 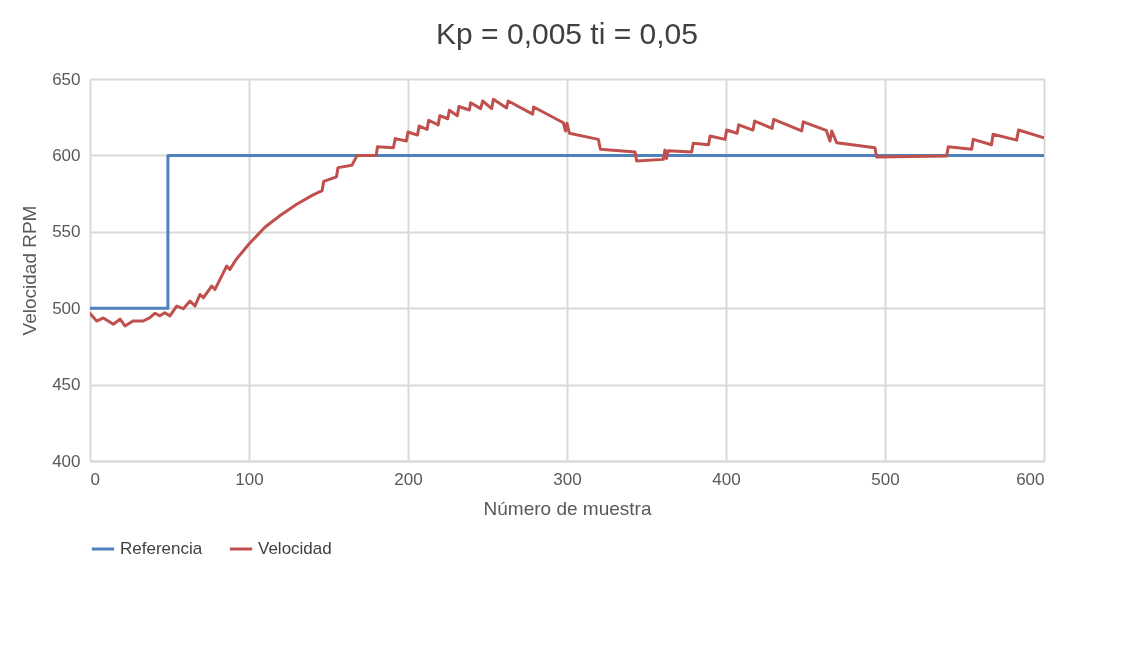 I want to click on y-tick-label: 450, so click(x=66, y=385).